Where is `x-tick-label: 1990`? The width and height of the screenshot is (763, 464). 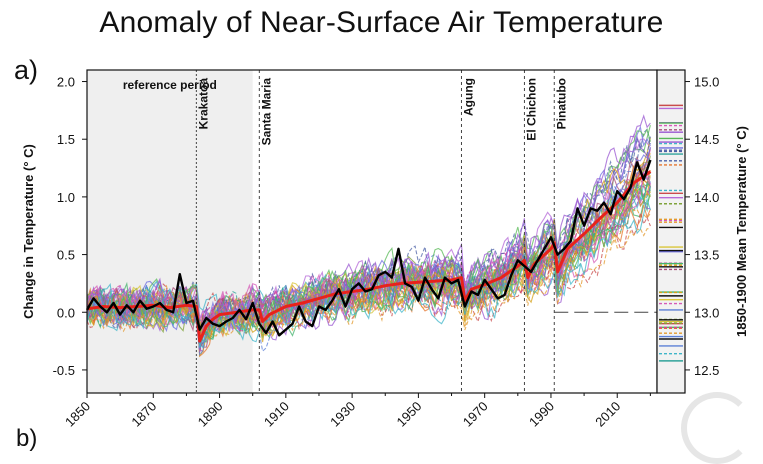 x-tick-label: 1990 is located at coordinates (541, 414).